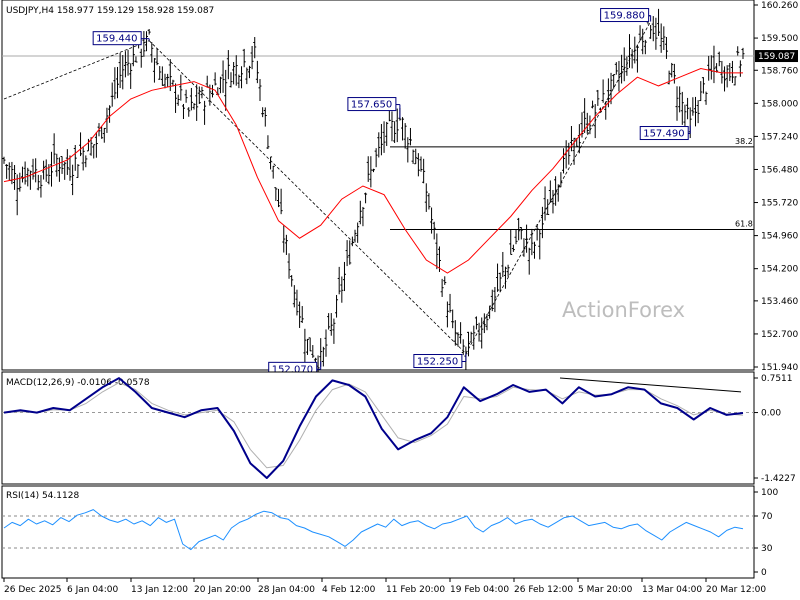 The height and width of the screenshot is (600, 800). I want to click on rsi-tick-label: 100, so click(769, 493).